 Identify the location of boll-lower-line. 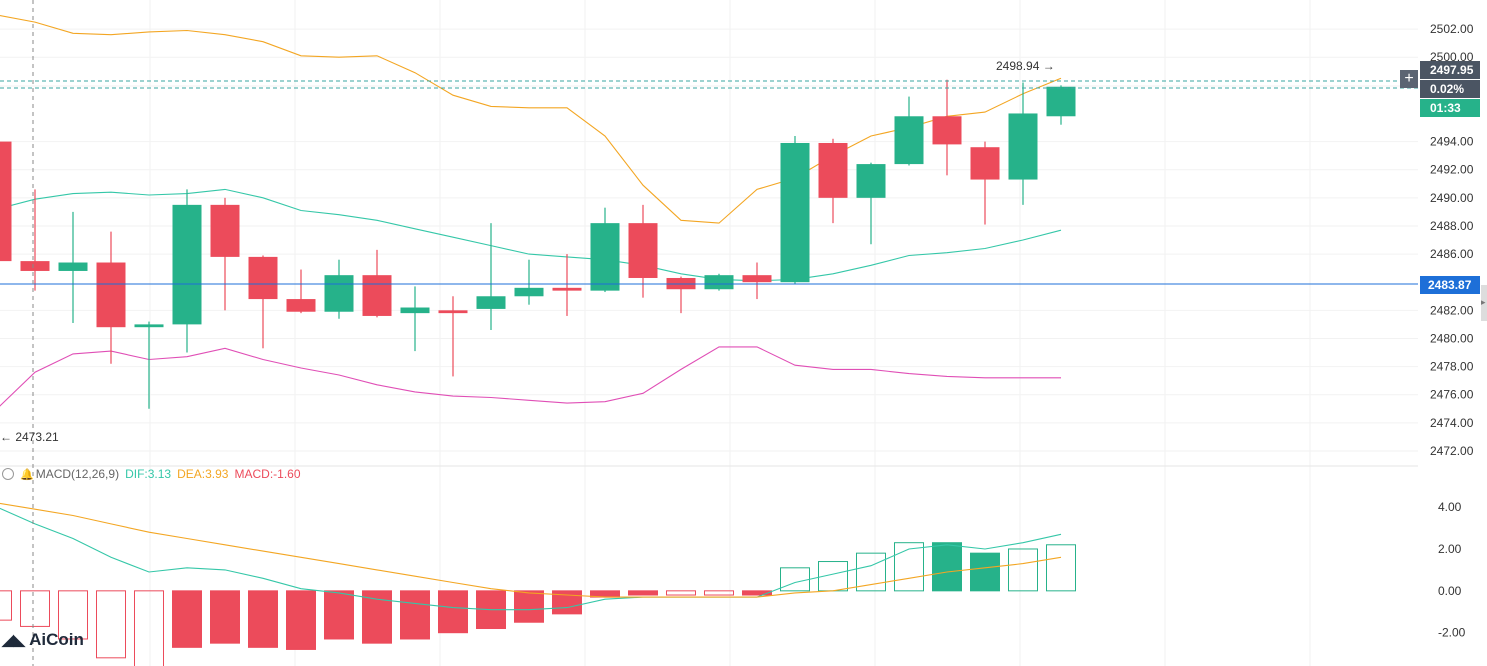
(530, 376).